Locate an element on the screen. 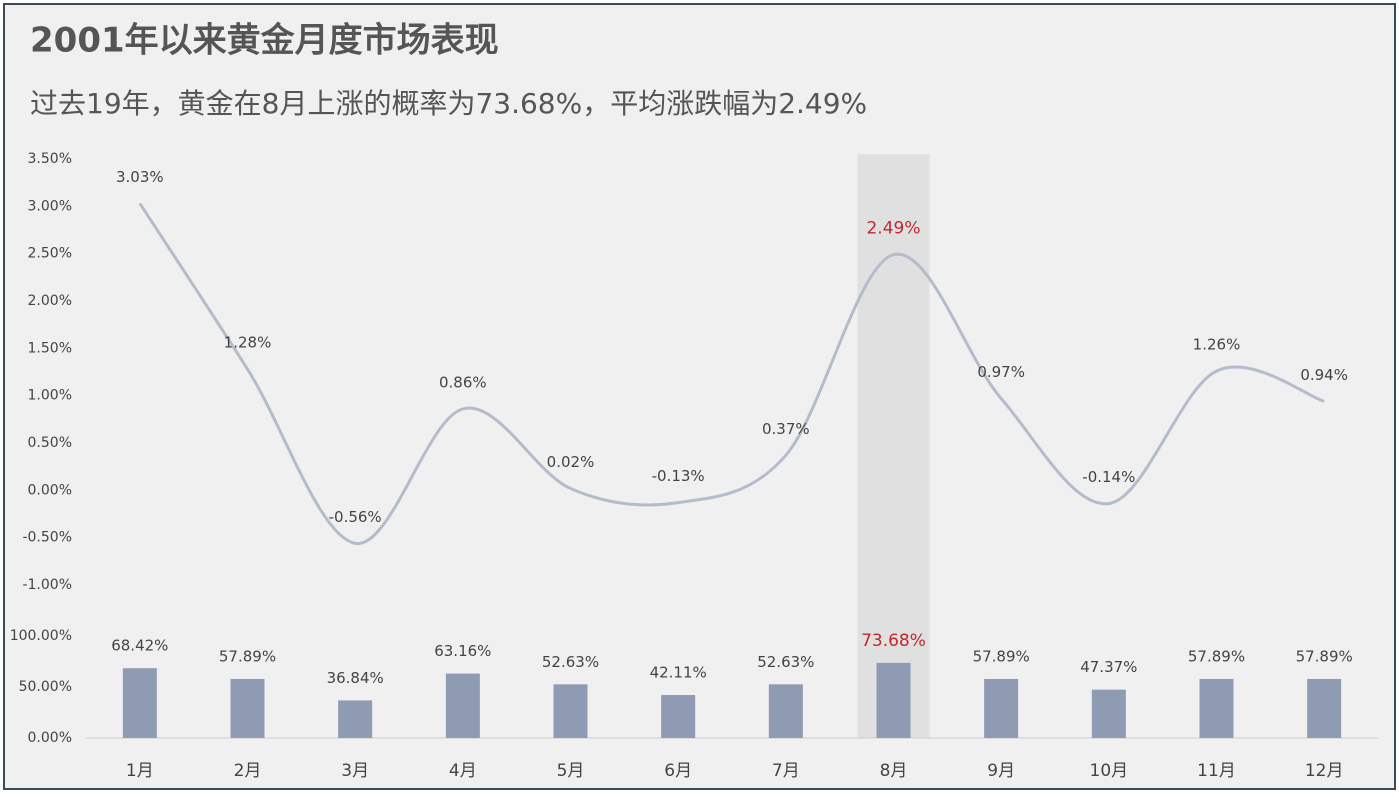 The width and height of the screenshot is (1399, 797). y-tick-label: 3.50% is located at coordinates (50, 159).